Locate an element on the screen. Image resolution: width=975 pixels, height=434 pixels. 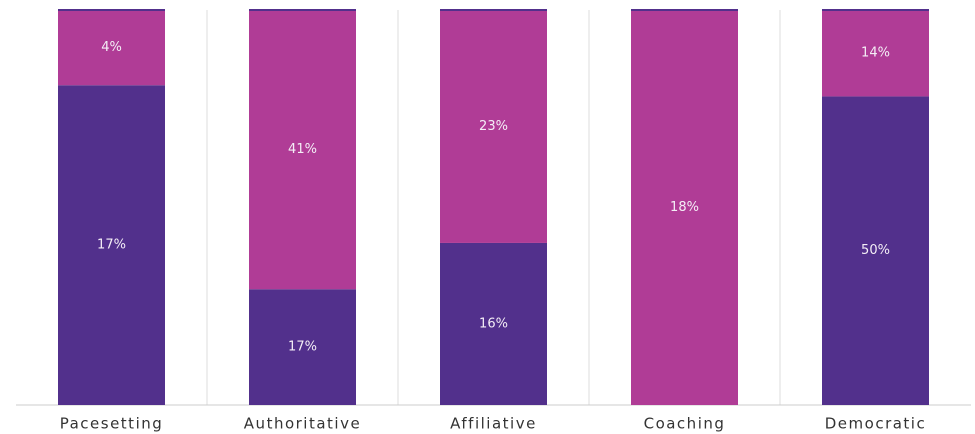
value-label: 4% is located at coordinates (111, 47).